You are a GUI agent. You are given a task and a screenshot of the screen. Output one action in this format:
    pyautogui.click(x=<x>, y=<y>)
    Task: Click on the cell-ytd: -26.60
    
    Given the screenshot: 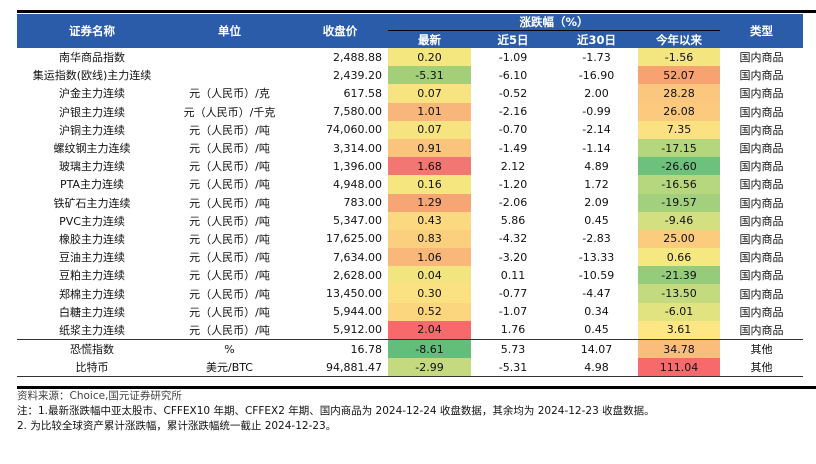 What is the action you would take?
    pyautogui.click(x=679, y=166)
    